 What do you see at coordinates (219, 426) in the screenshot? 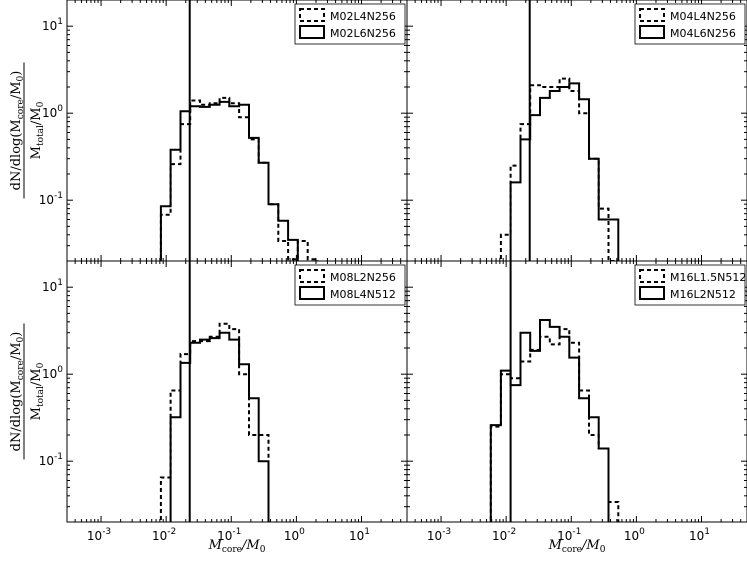
I see `series-M08L4N512` at bounding box center [219, 426].